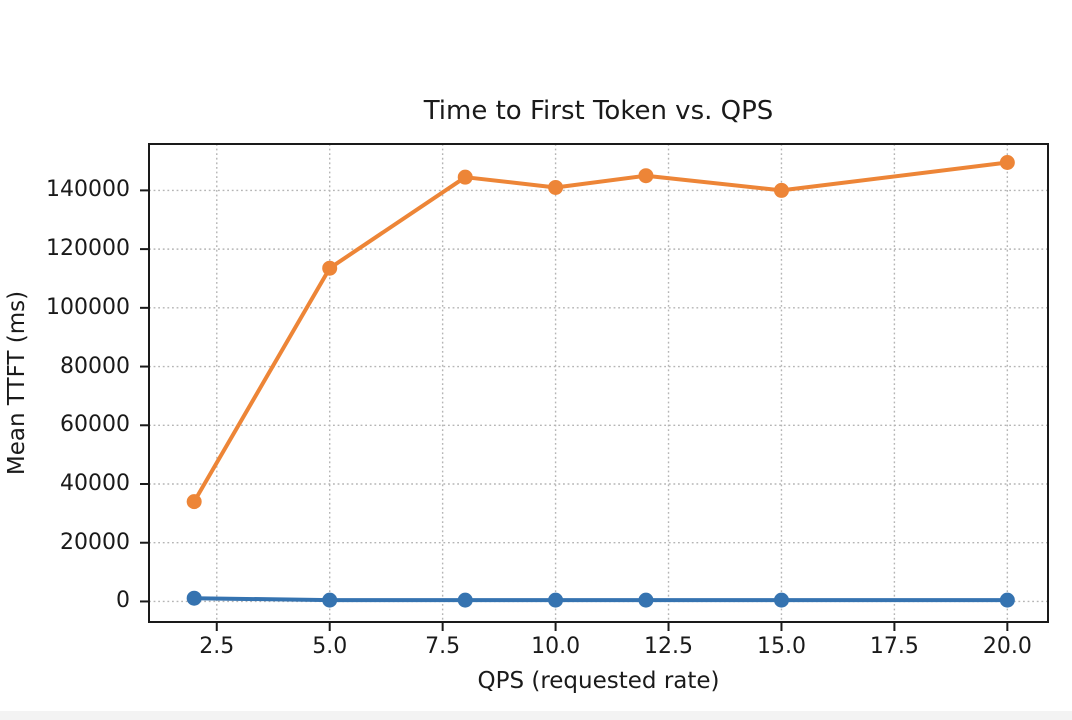  What do you see at coordinates (217, 646) in the screenshot?
I see `x-tick-label: 2.5` at bounding box center [217, 646].